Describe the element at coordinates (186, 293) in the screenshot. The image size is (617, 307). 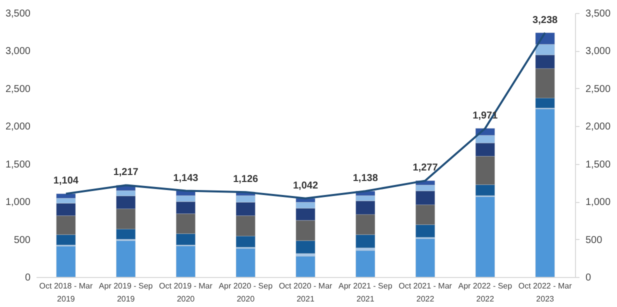
I see `x-tick-label: Oct 2019 - Mar 2020` at that location.